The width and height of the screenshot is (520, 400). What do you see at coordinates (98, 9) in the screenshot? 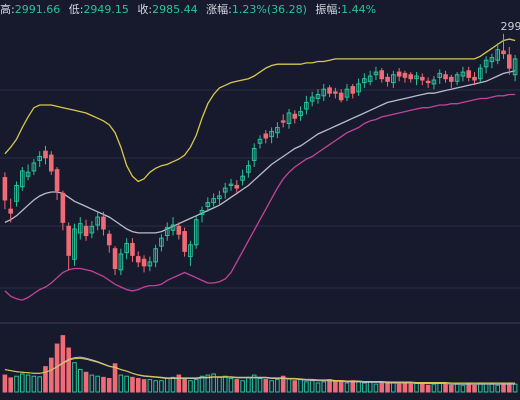
I see `low-readout: 低:2949.15` at bounding box center [98, 9].